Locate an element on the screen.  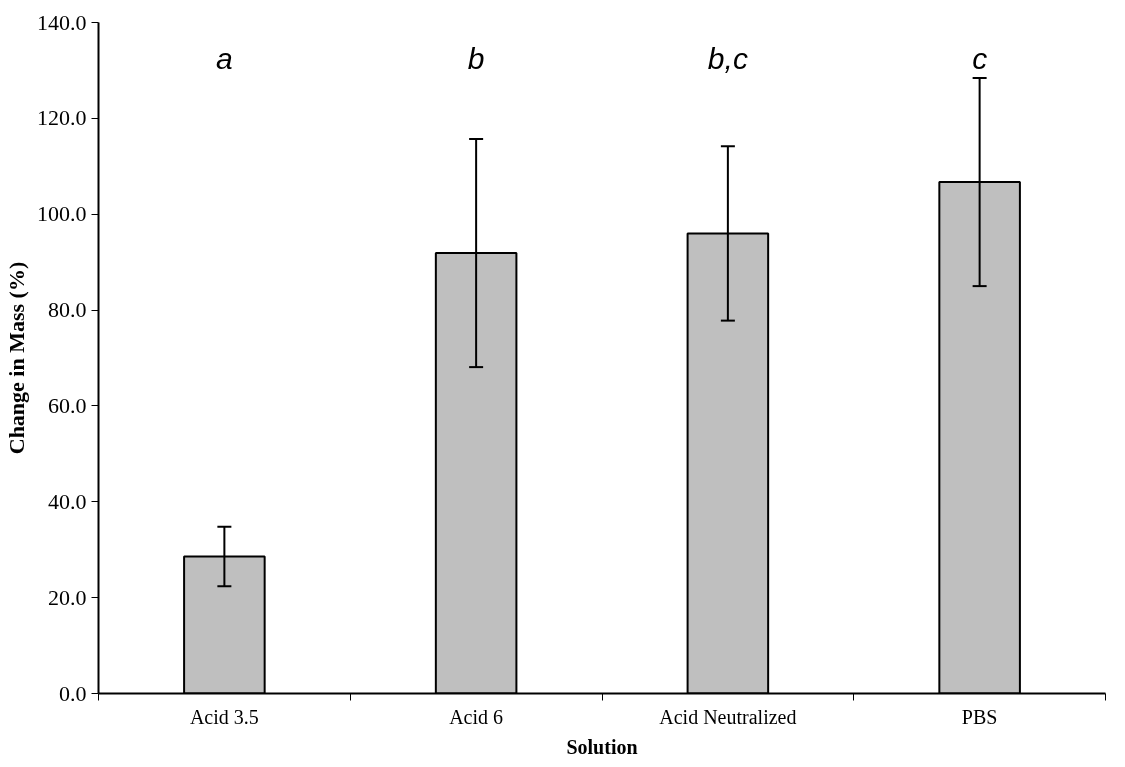
annotation: b is located at coordinates (476, 58).